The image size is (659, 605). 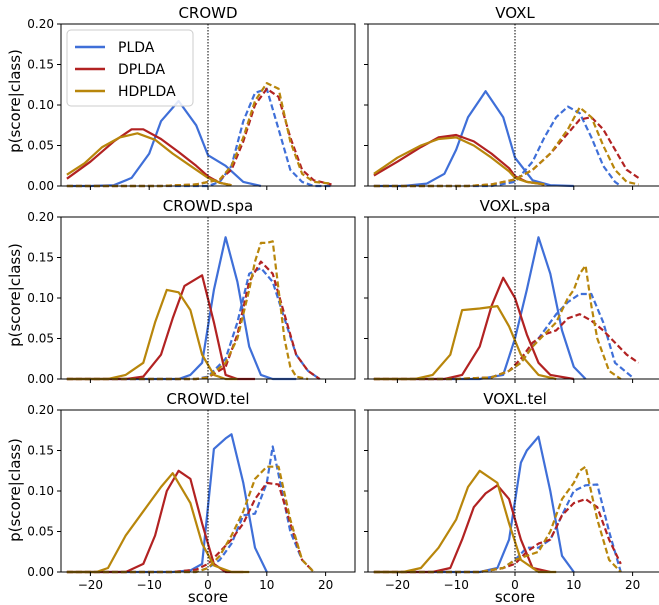 What do you see at coordinates (515, 596) in the screenshot?
I see `xlabel-right: score` at bounding box center [515, 596].